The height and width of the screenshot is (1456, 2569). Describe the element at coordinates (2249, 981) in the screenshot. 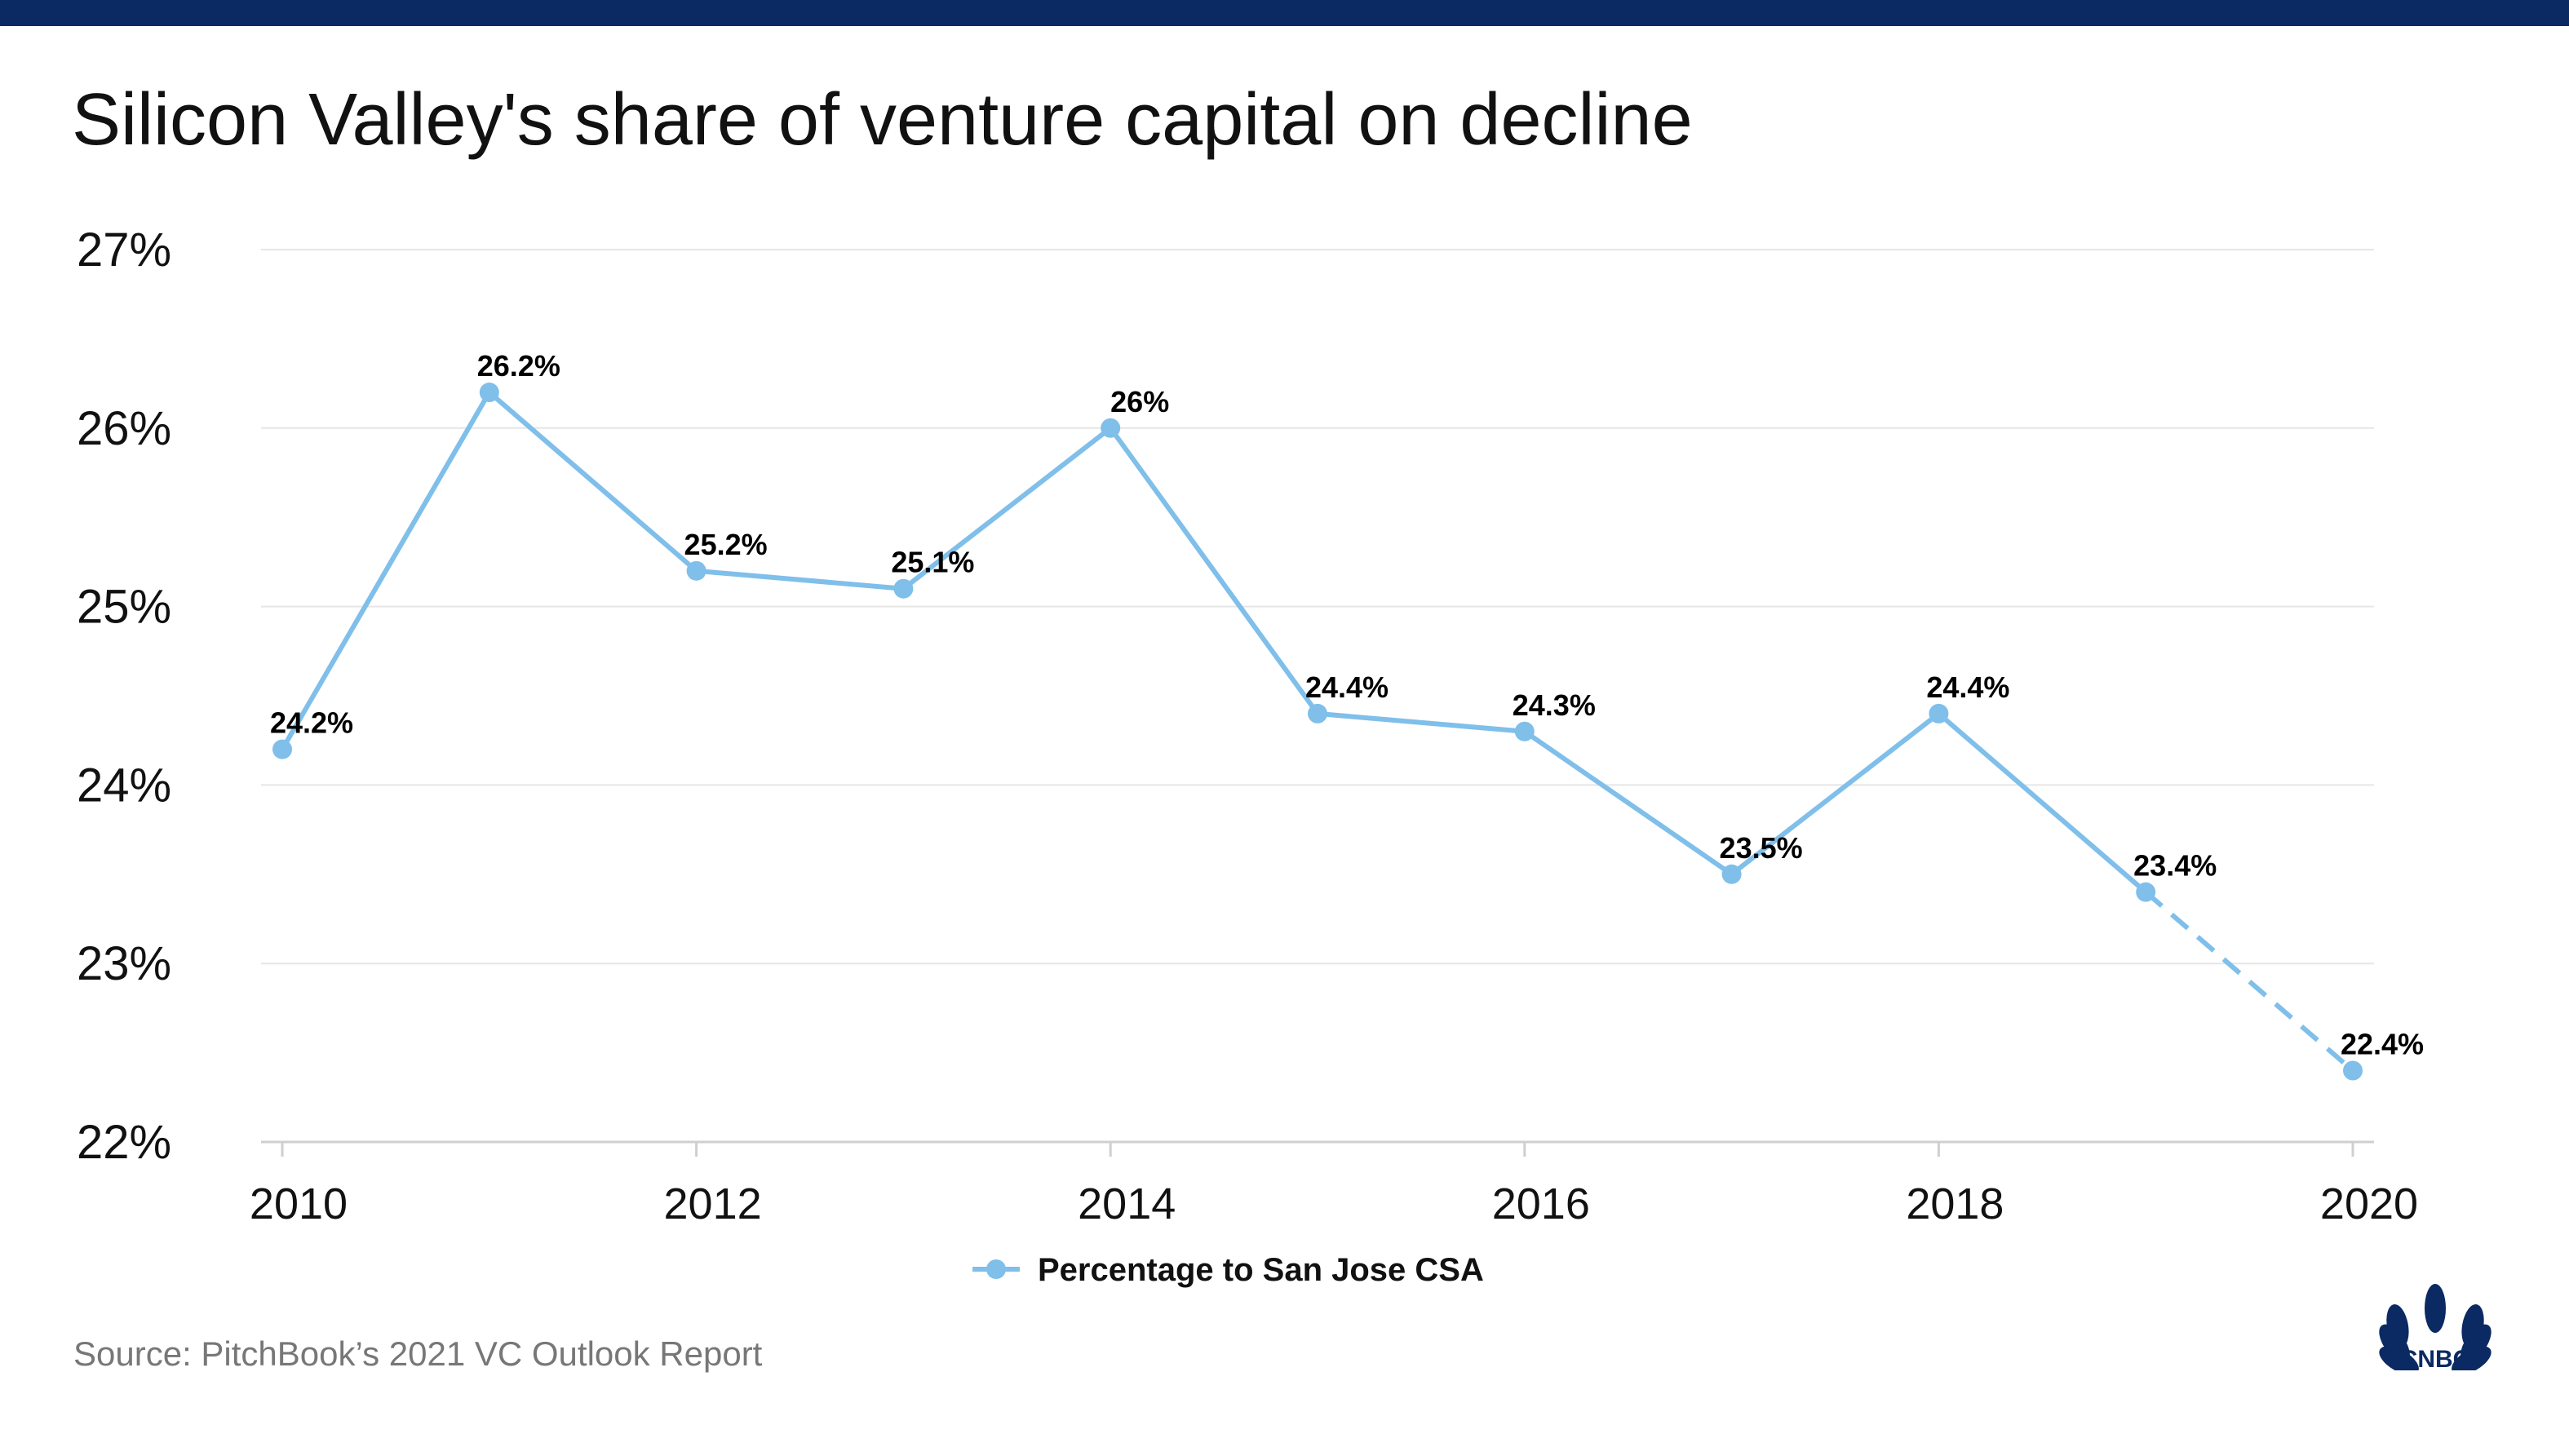

I see `series-line-projected` at that location.